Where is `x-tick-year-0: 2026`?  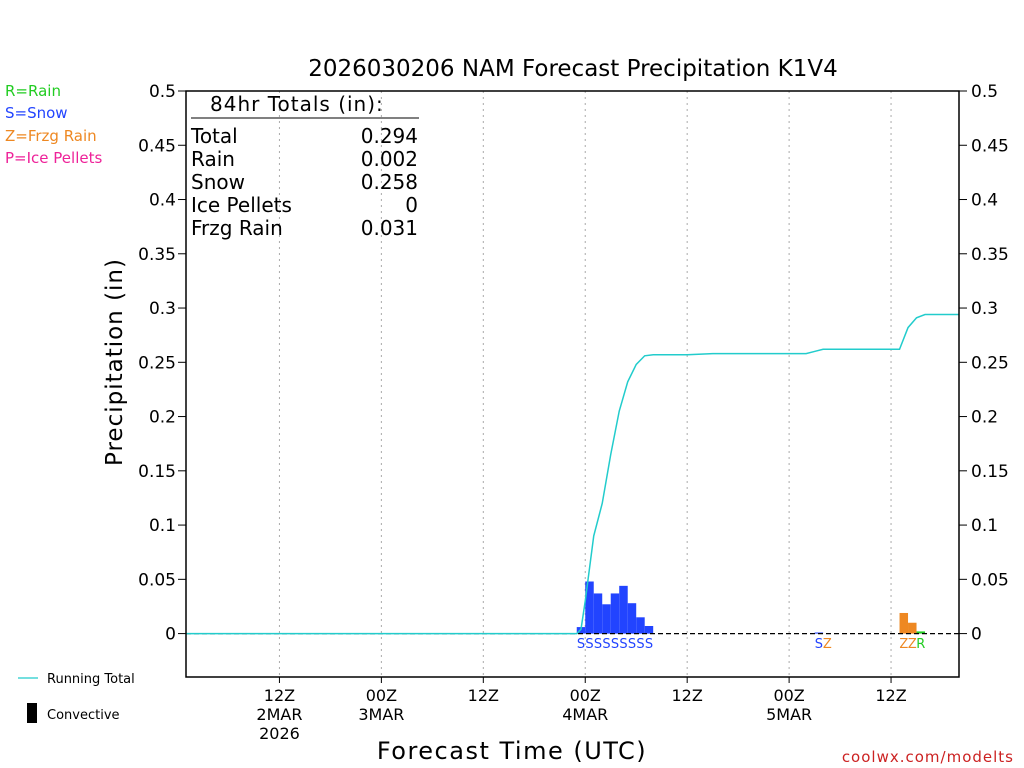 x-tick-year-0: 2026 is located at coordinates (279, 733).